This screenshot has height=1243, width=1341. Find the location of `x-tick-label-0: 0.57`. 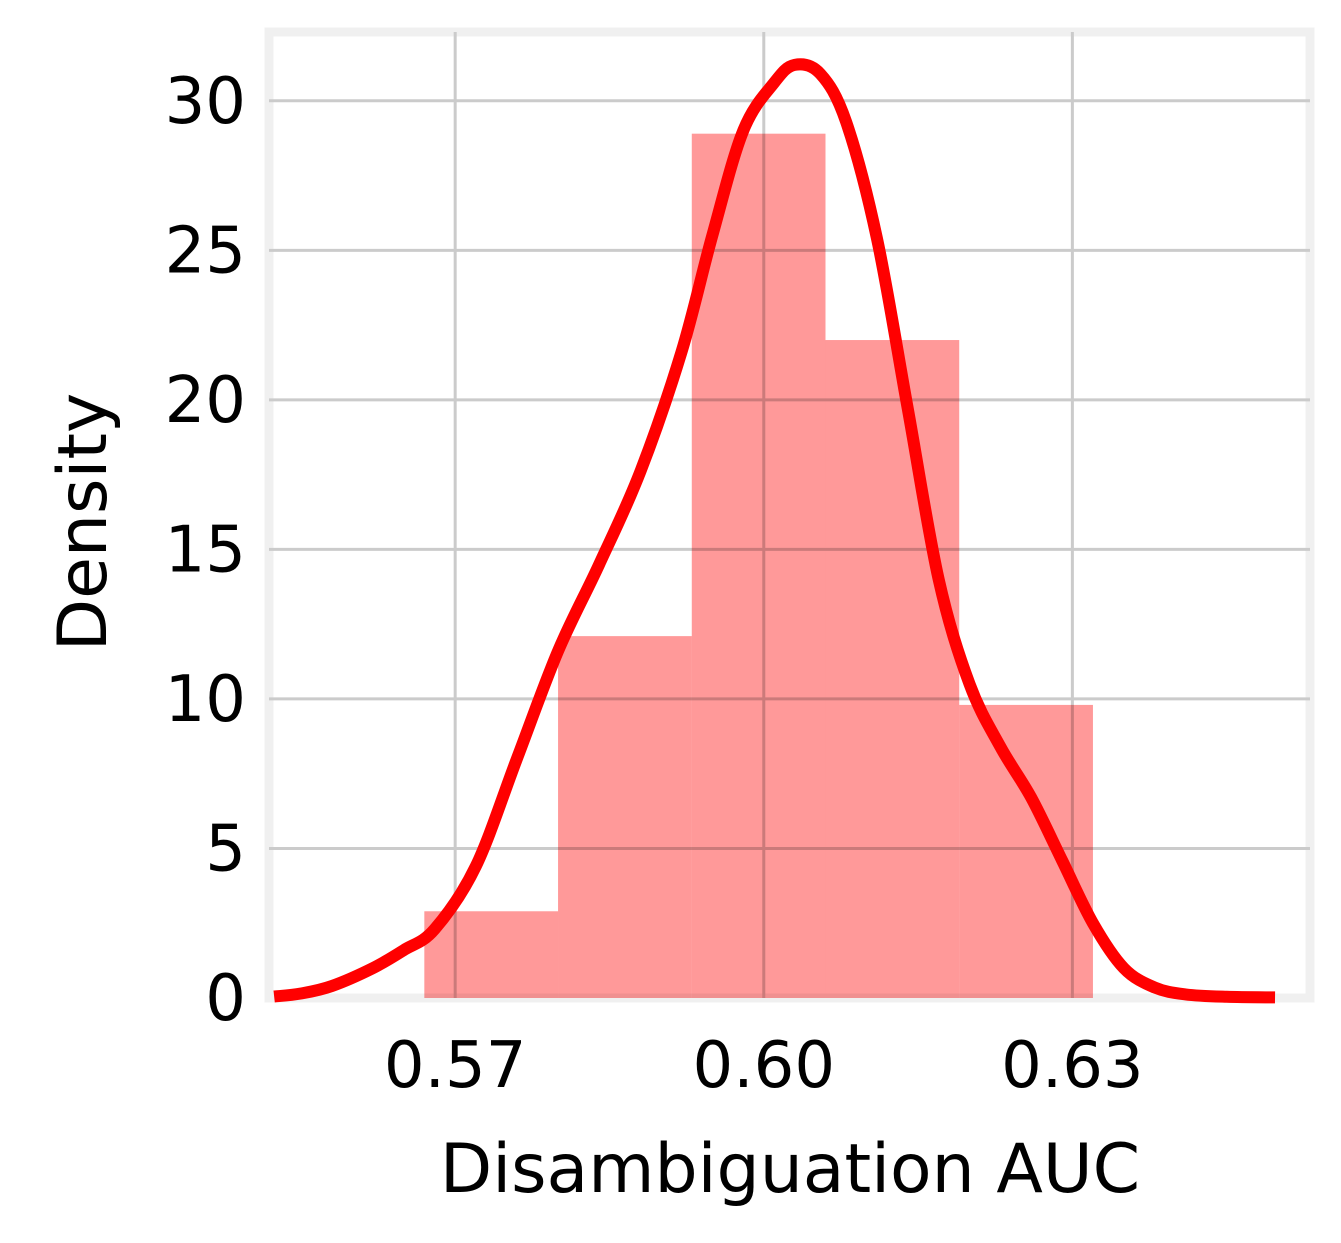

x-tick-label-0: 0.57 is located at coordinates (455, 1066).